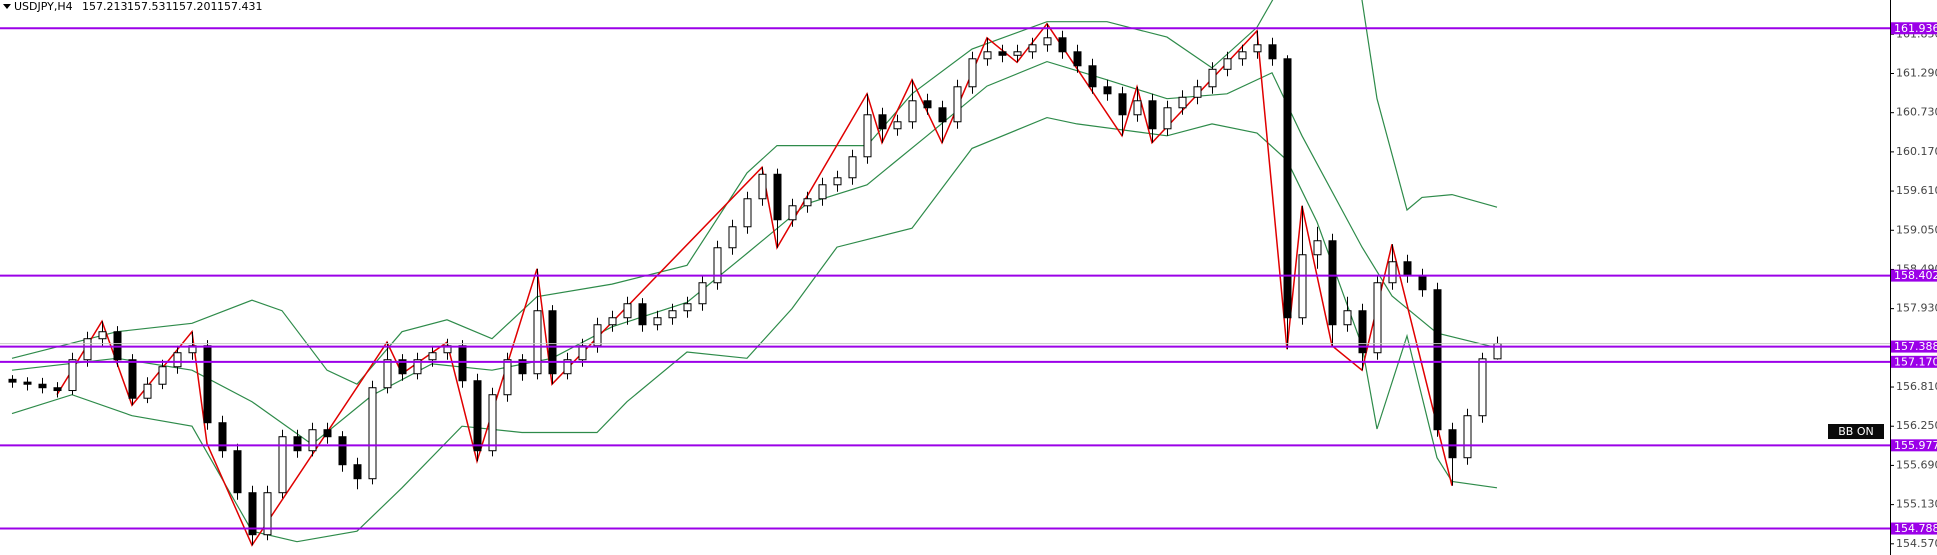 The image size is (1937, 555). Describe the element at coordinates (43, 6) in the screenshot. I see `symbol: USDJPY,H4` at that location.